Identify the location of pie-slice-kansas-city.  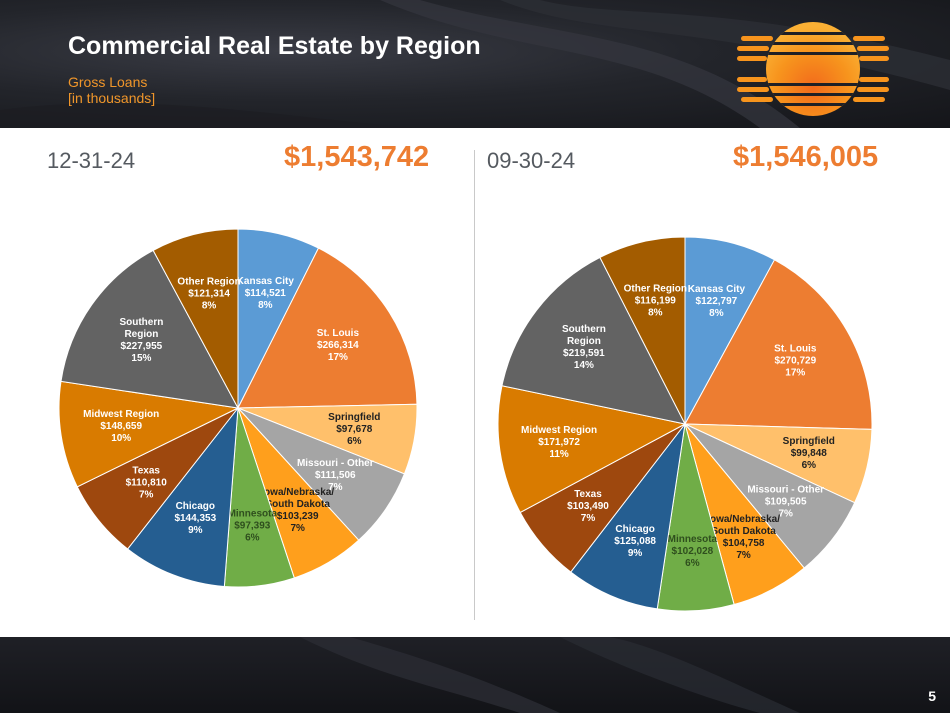
(730, 330).